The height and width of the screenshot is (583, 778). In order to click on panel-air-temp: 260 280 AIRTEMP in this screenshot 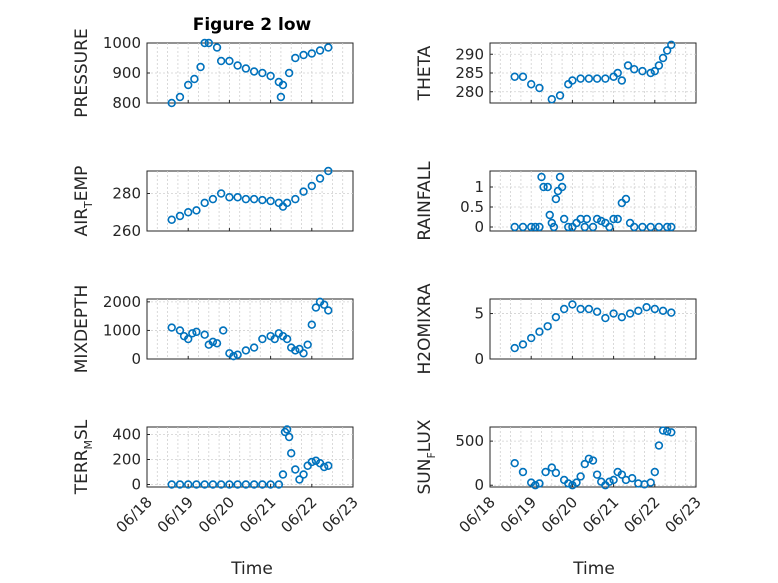, I will do `click(213, 203)`.